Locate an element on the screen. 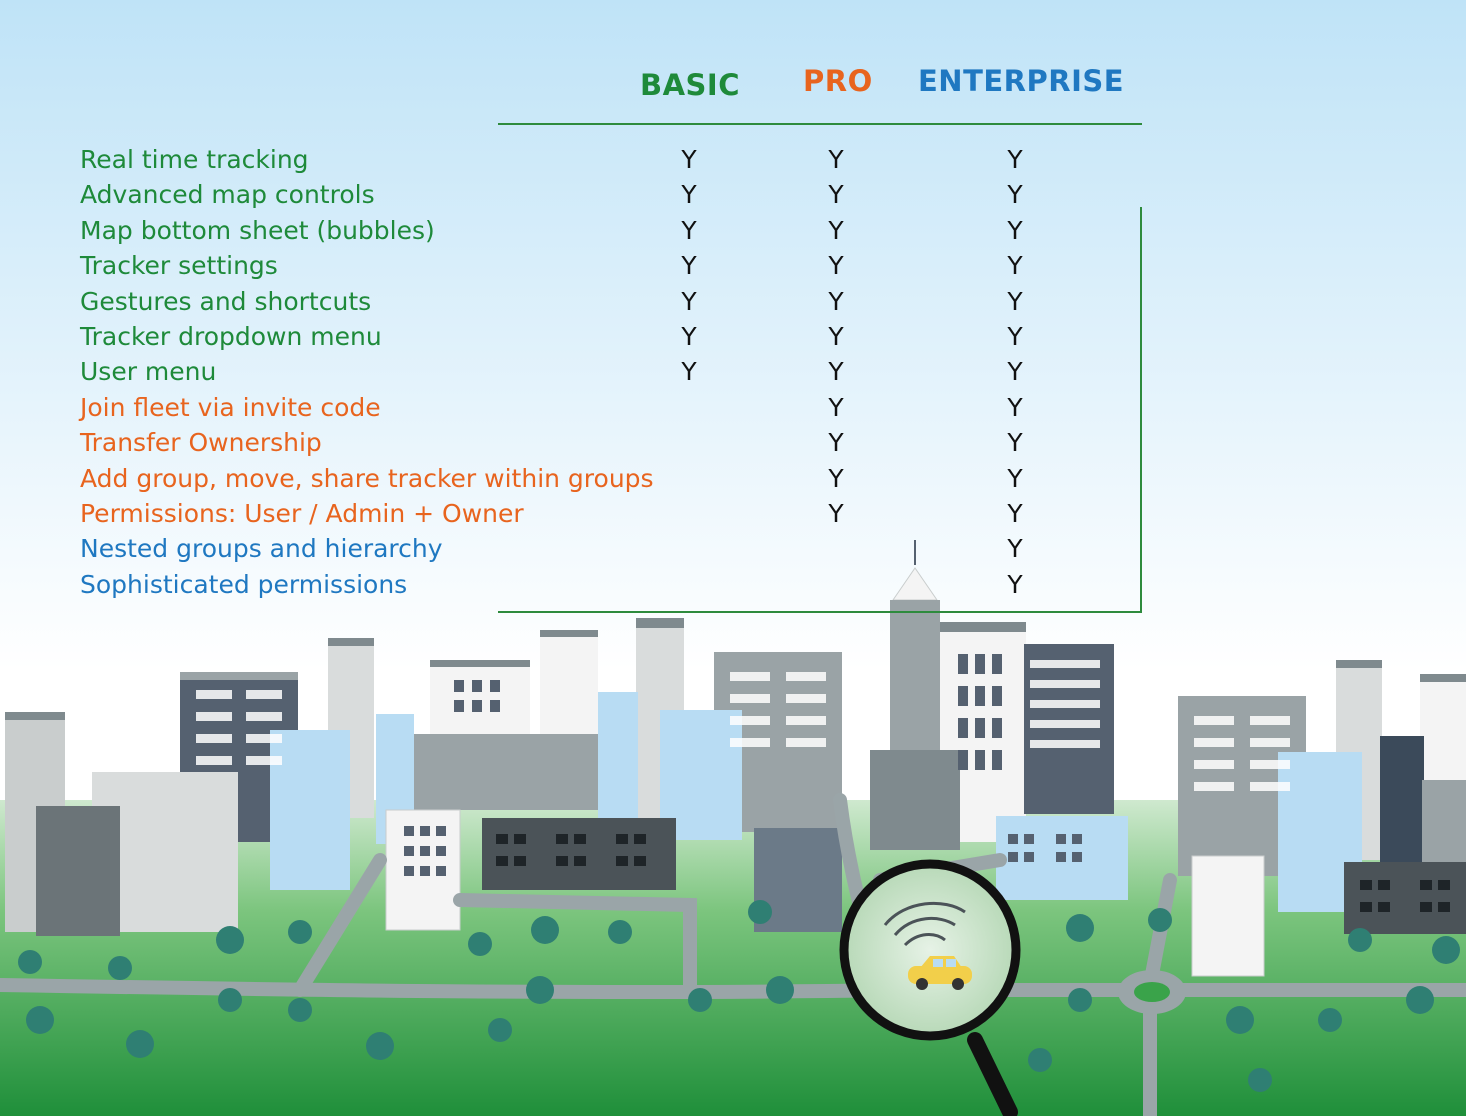 This screenshot has height=1116, width=1466. feature-label: Sophisticated permissions is located at coordinates (244, 584).